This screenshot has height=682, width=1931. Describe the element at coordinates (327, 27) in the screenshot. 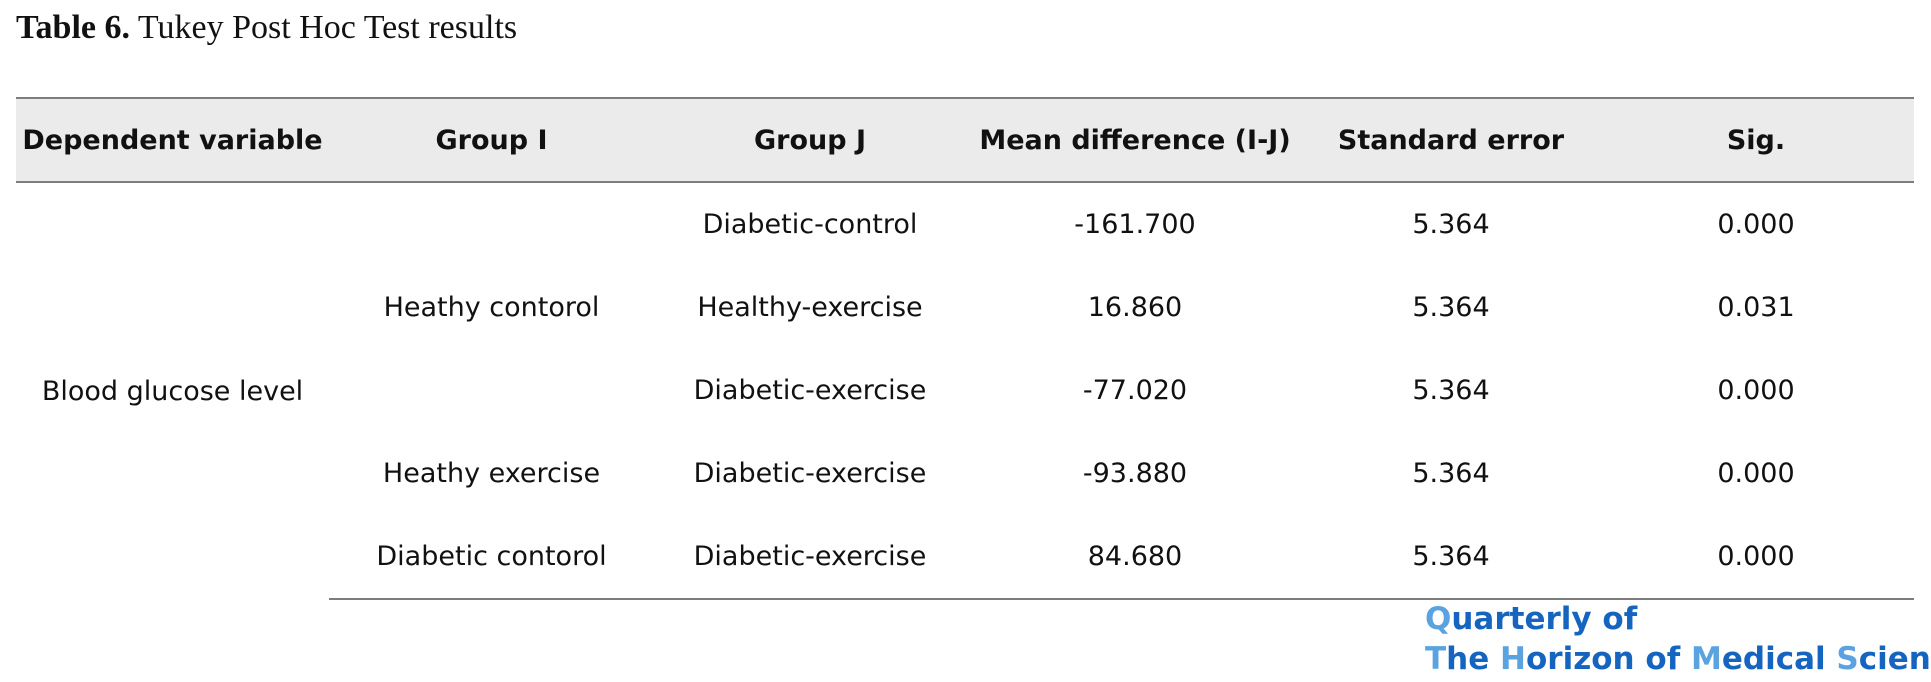

I see `table-title: Tukey Post Hoc Test results` at that location.